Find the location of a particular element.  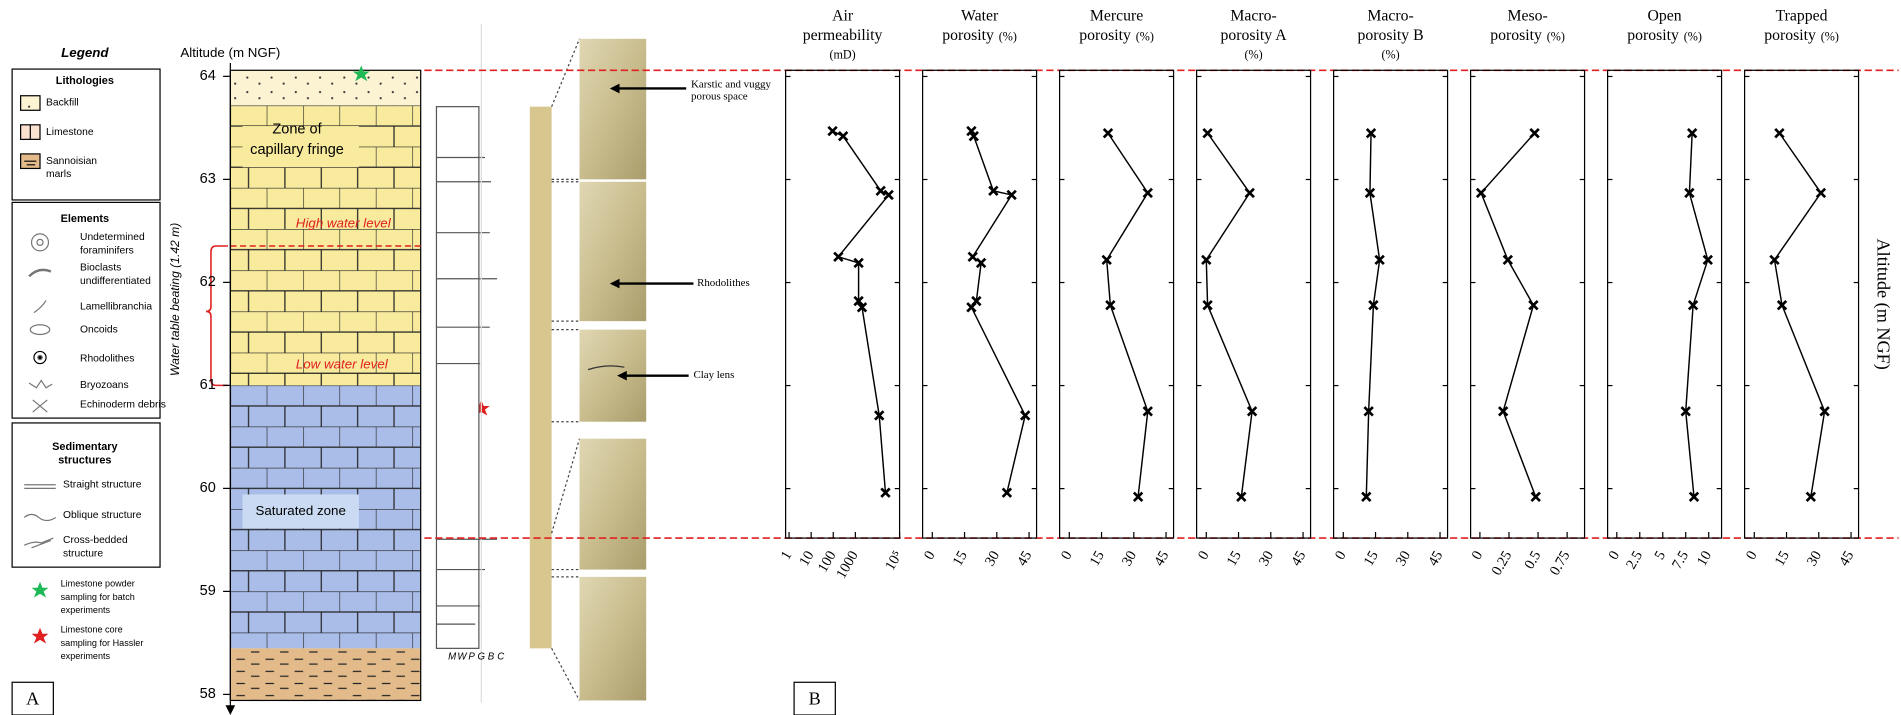

x-tick-label: 1 is located at coordinates (786, 555).